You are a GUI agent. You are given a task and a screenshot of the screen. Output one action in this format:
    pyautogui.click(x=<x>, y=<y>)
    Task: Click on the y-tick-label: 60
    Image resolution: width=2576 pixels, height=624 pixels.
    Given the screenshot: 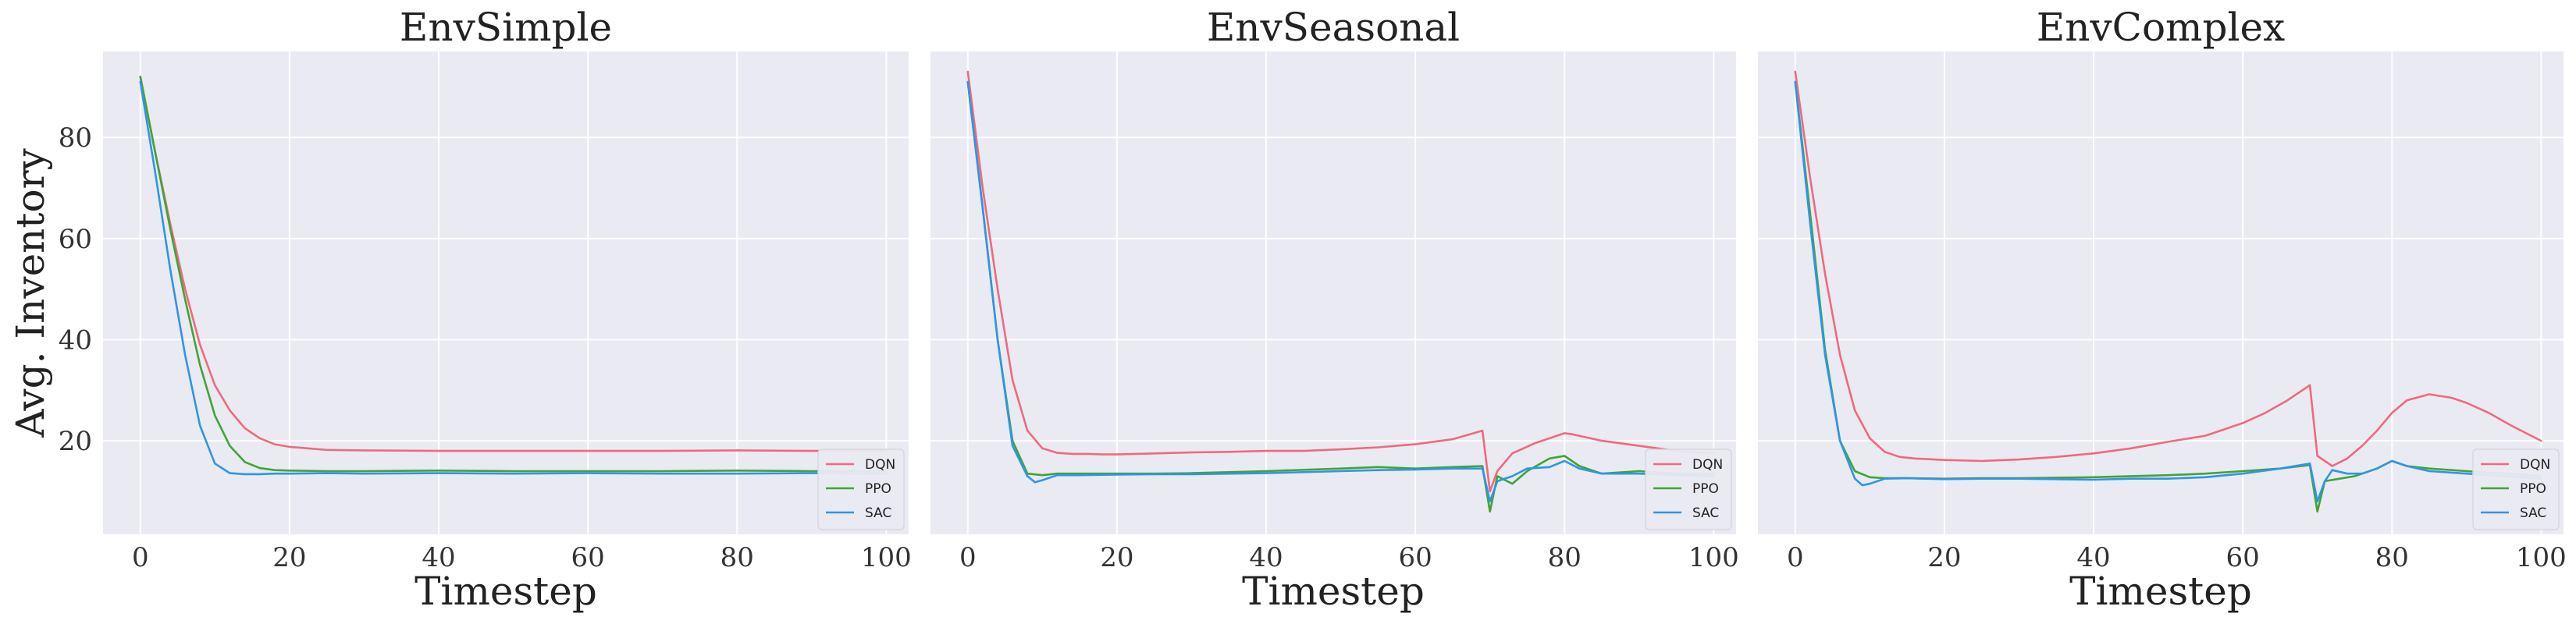 What is the action you would take?
    pyautogui.click(x=75, y=240)
    